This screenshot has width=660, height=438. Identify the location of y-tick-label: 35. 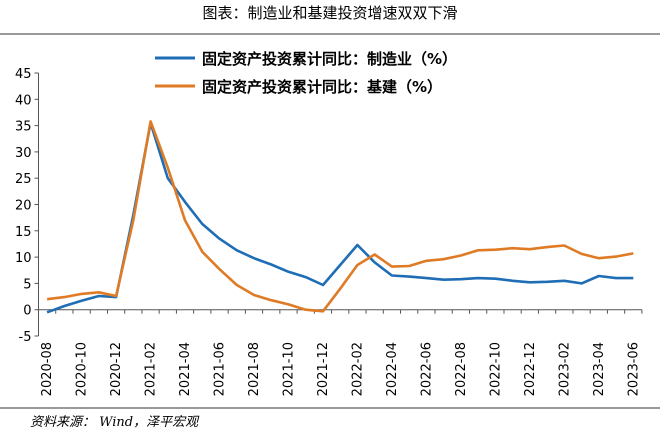
(23, 127).